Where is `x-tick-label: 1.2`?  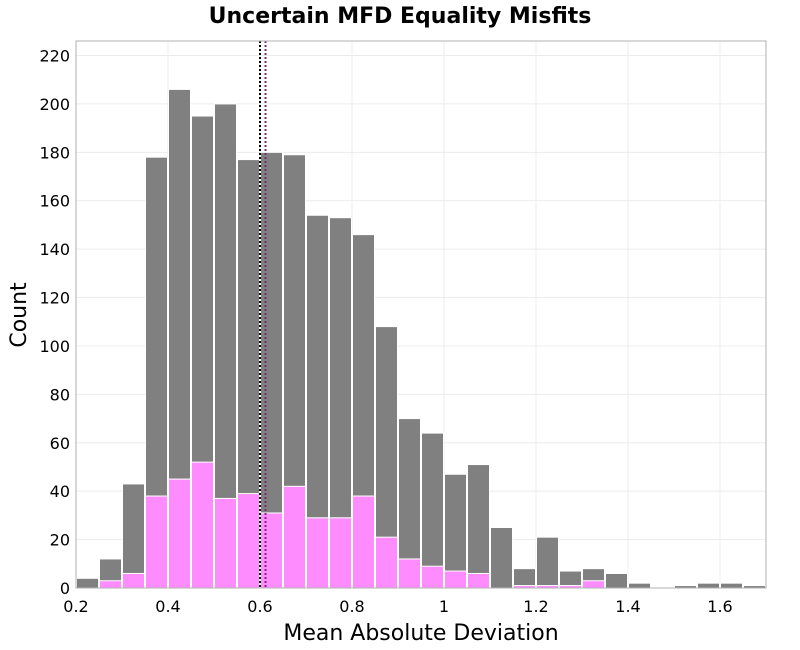
x-tick-label: 1.2 is located at coordinates (535, 606).